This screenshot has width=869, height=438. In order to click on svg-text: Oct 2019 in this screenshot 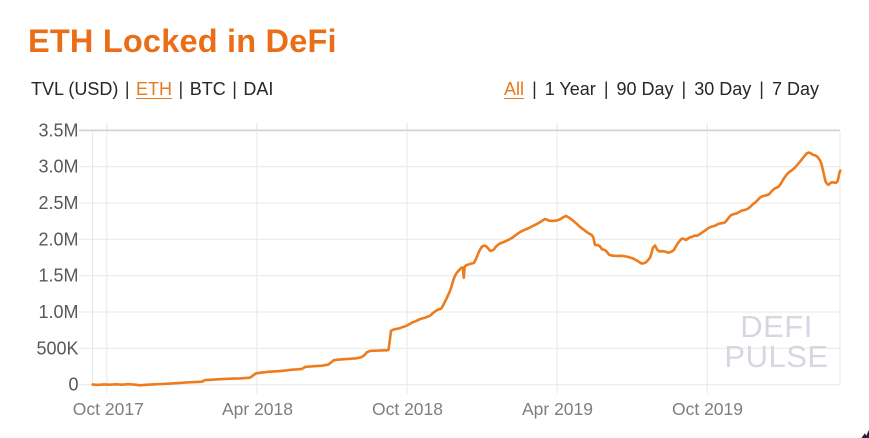, I will do `click(707, 409)`.